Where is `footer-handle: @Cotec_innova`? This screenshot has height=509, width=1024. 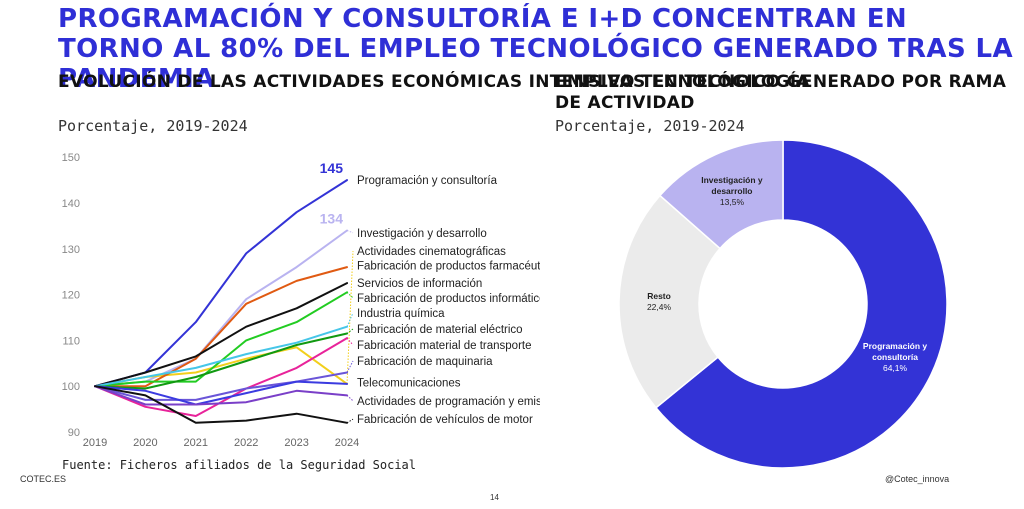
footer-handle: @Cotec_innova is located at coordinates (917, 479).